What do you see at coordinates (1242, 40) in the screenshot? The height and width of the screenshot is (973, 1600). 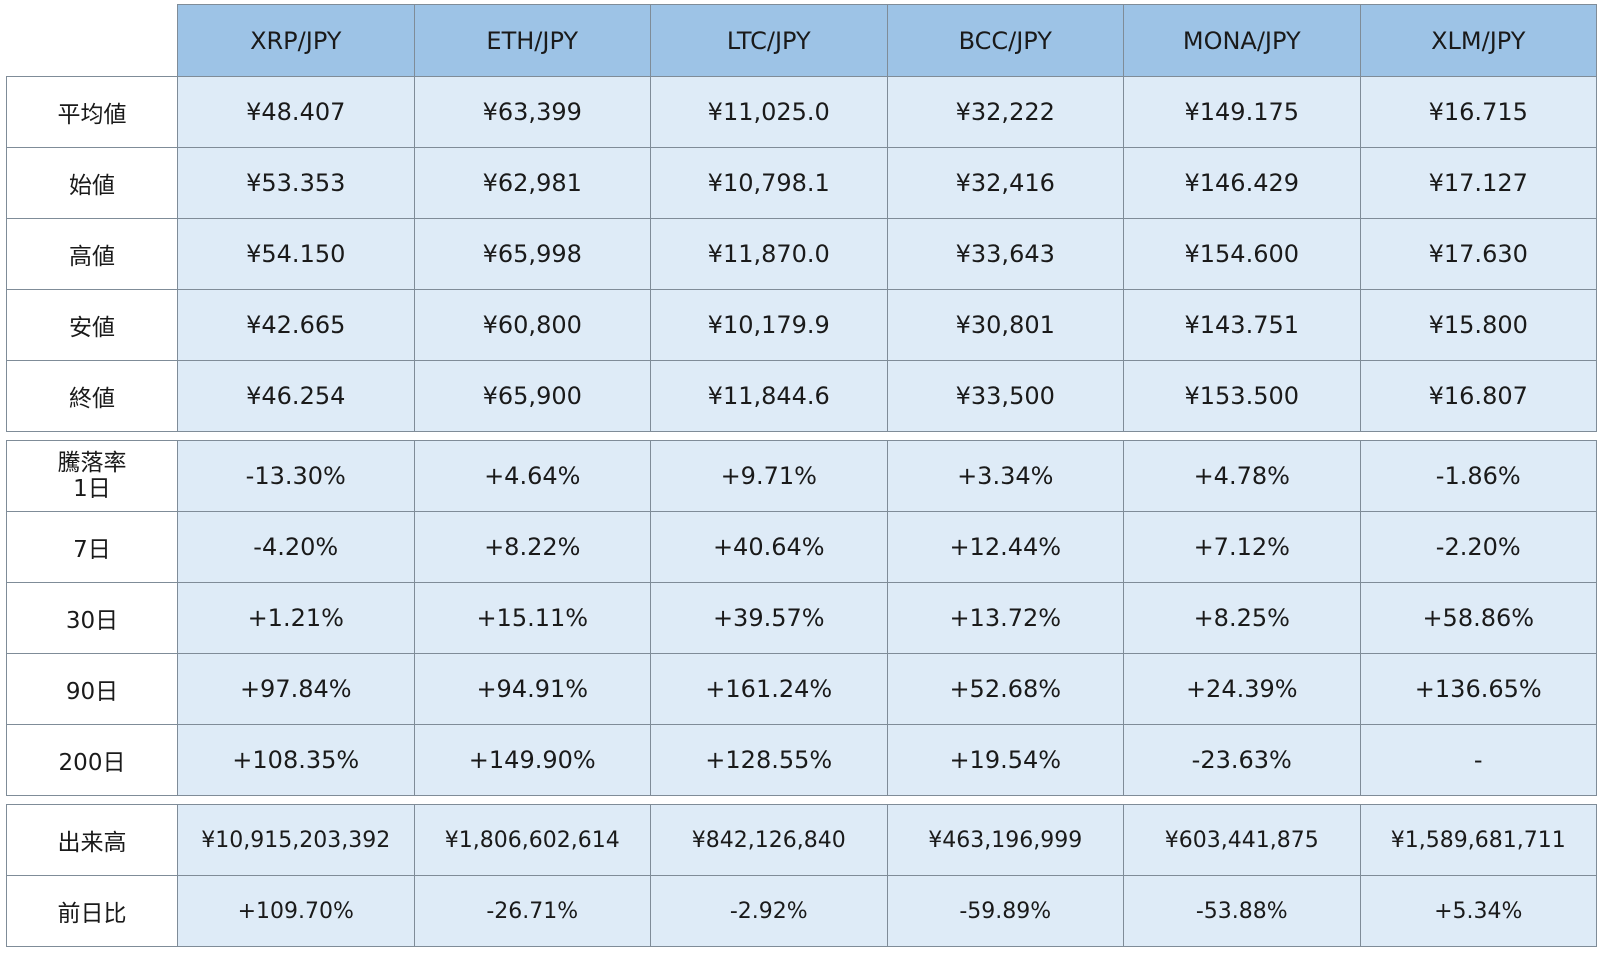 I see `column-header: MONA/JPY` at bounding box center [1242, 40].